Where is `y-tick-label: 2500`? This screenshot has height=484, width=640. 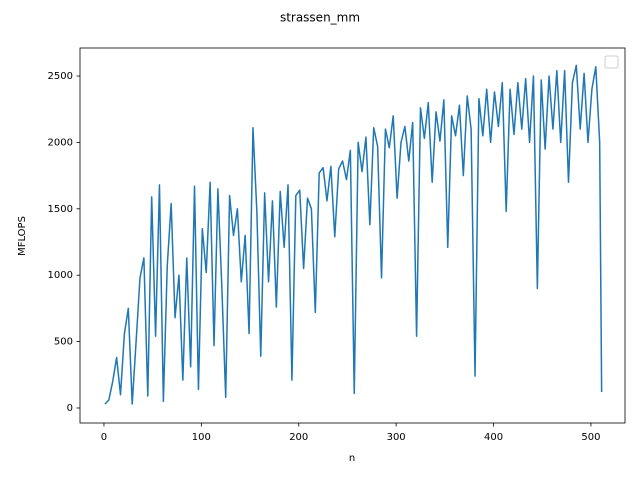
y-tick-label: 2500 is located at coordinates (60, 76).